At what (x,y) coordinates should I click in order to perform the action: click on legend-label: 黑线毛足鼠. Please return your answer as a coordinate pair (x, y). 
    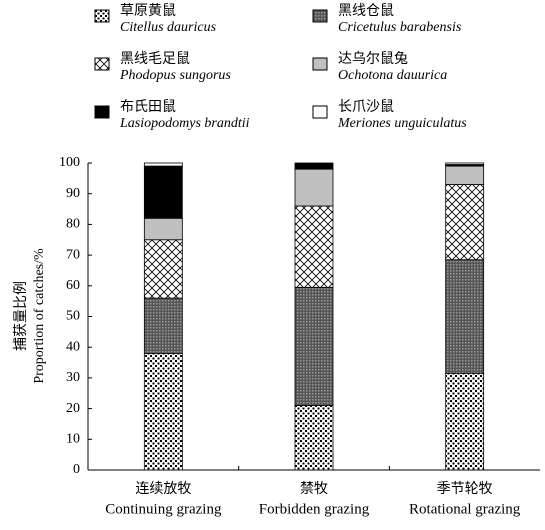
    Looking at the image, I should click on (155, 59).